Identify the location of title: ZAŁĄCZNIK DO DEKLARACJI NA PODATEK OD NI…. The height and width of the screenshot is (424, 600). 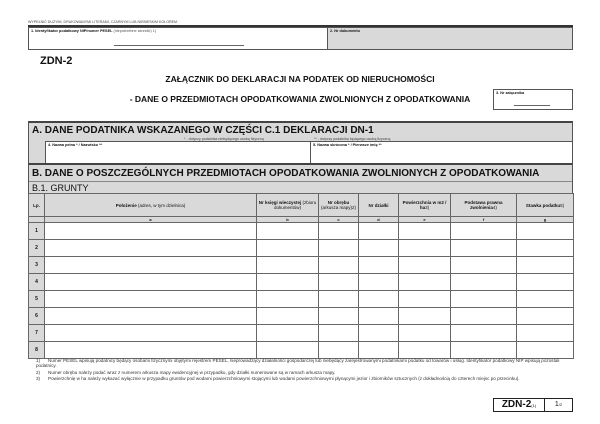
(300, 79).